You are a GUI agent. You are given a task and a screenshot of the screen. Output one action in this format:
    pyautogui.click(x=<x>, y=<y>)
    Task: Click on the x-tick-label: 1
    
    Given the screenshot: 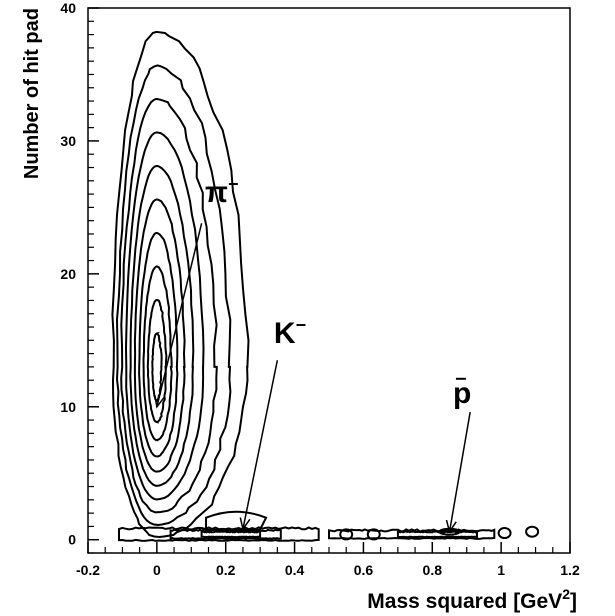 What is the action you would take?
    pyautogui.click(x=501, y=570)
    